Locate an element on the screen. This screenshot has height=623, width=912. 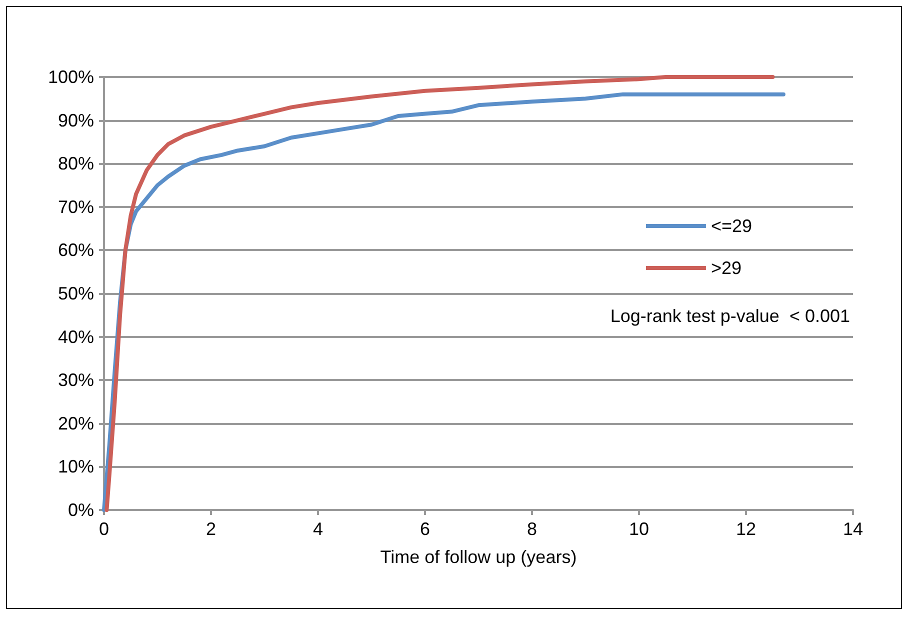
x-tick-label: 14 is located at coordinates (853, 529).